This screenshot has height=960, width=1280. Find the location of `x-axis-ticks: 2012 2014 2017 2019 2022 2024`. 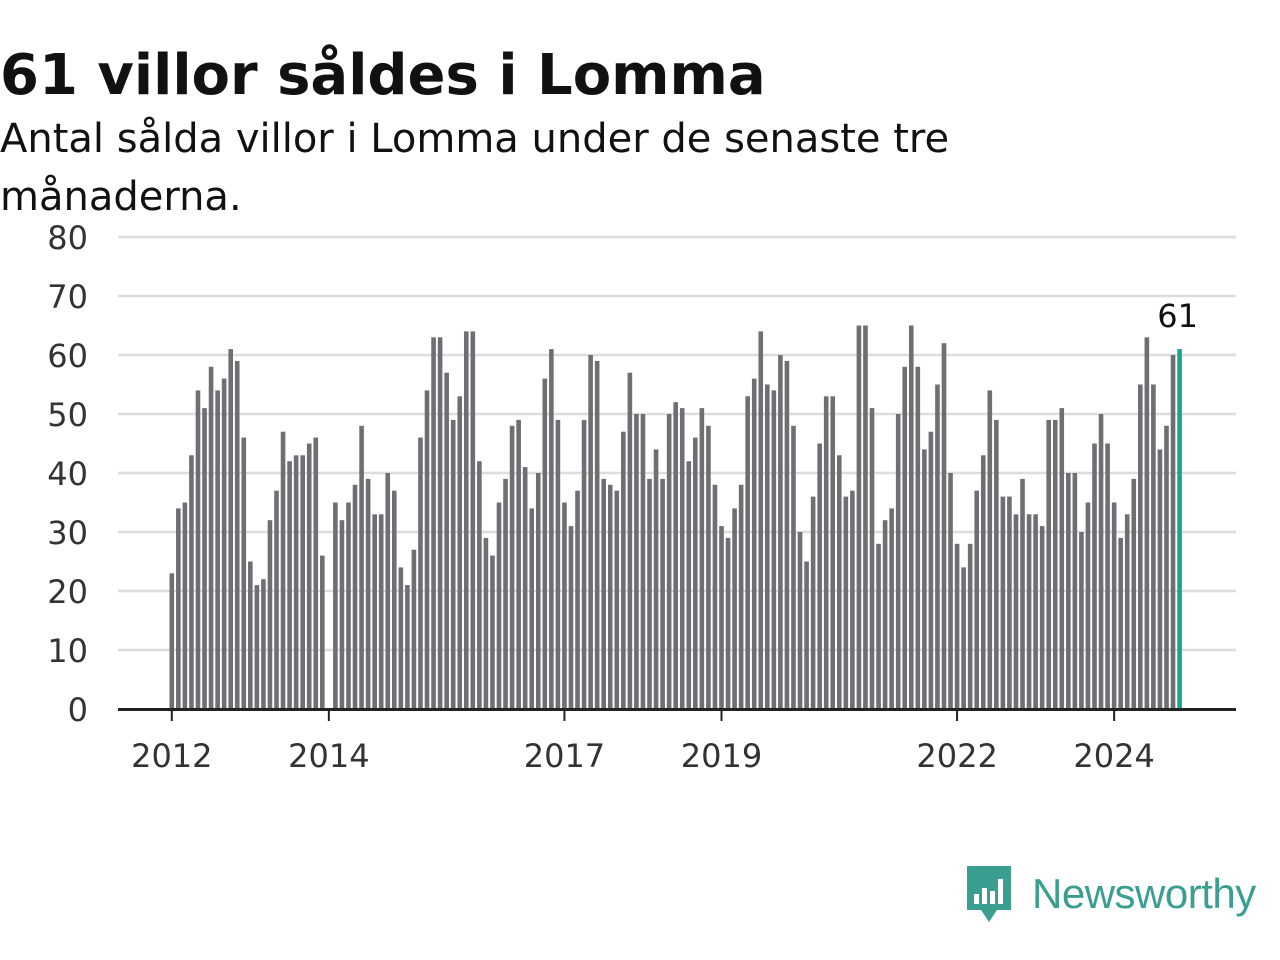

x-axis-ticks: 2012 2014 2017 2019 2022 2024 is located at coordinates (643, 742).